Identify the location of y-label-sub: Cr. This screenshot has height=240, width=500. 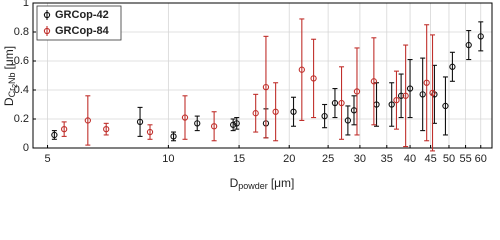
(12, 93).